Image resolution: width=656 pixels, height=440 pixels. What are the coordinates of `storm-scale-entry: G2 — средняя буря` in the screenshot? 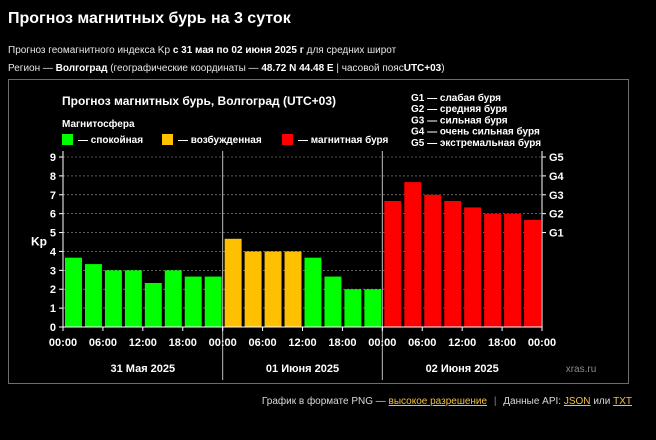 It's located at (459, 109).